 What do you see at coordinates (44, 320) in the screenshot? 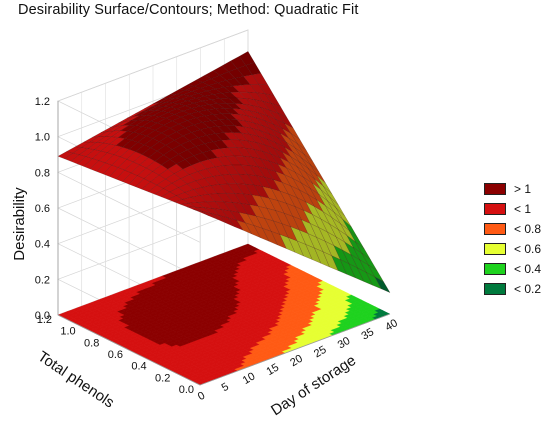
I see `y-tick-label: 1.2` at bounding box center [44, 320].